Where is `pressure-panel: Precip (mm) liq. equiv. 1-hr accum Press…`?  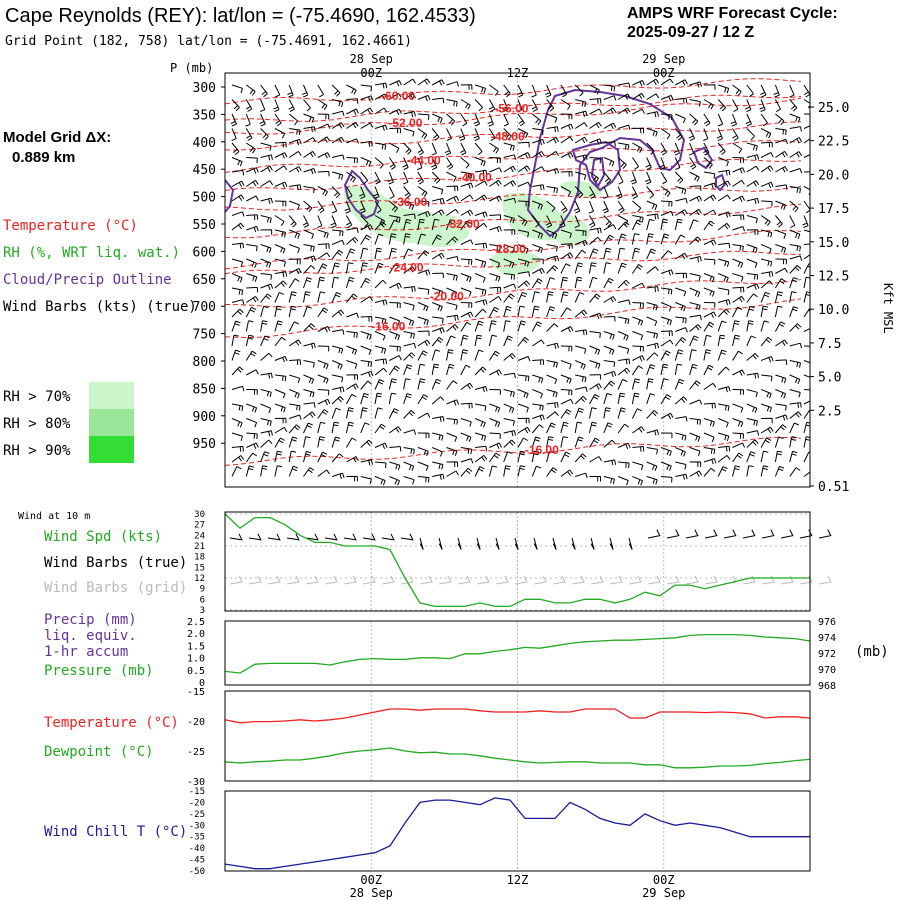
pressure-panel: Precip (mm) liq. equiv. 1-hr accum Press… is located at coordinates (466, 652).